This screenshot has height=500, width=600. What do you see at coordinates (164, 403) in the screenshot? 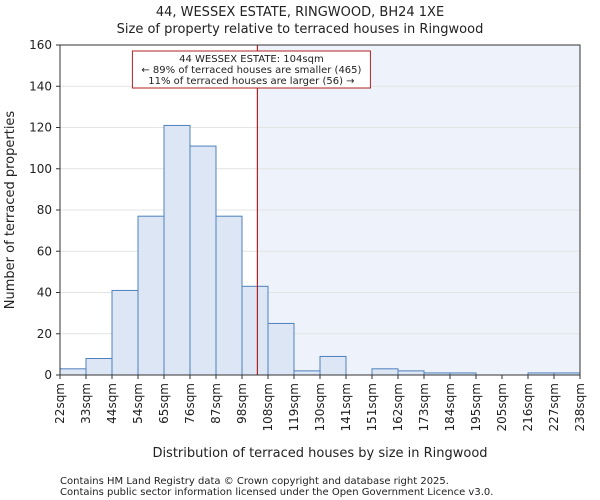
I see `x-tick-label: 65sqm` at bounding box center [164, 403].